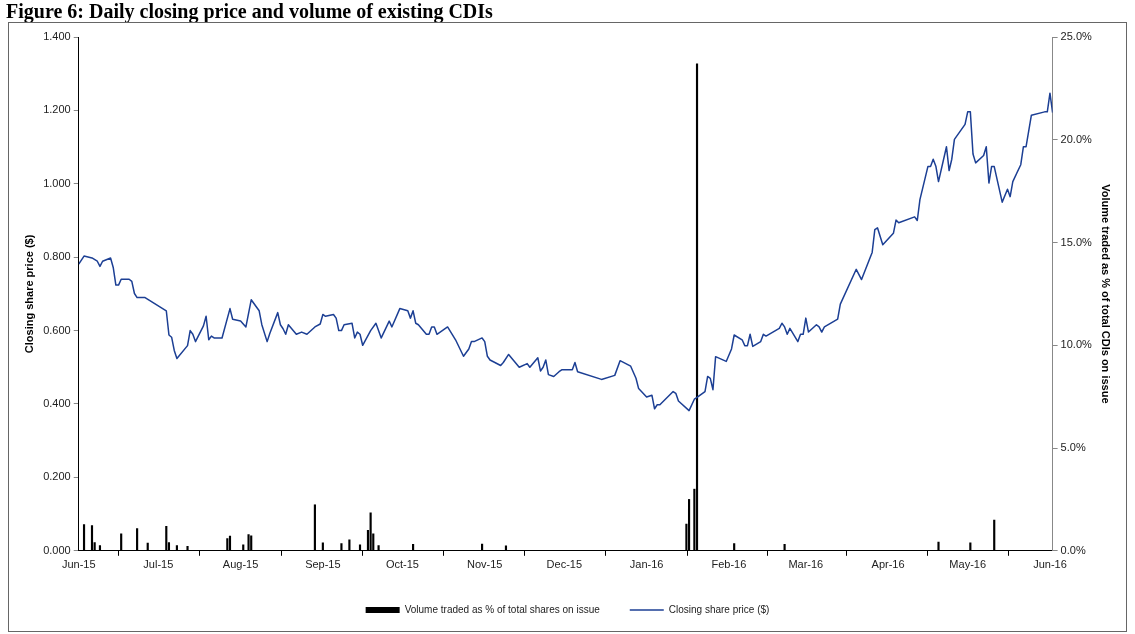 The image size is (1135, 634). Describe the element at coordinates (402, 564) in the screenshot. I see `x-tick-label: Oct-15` at that location.